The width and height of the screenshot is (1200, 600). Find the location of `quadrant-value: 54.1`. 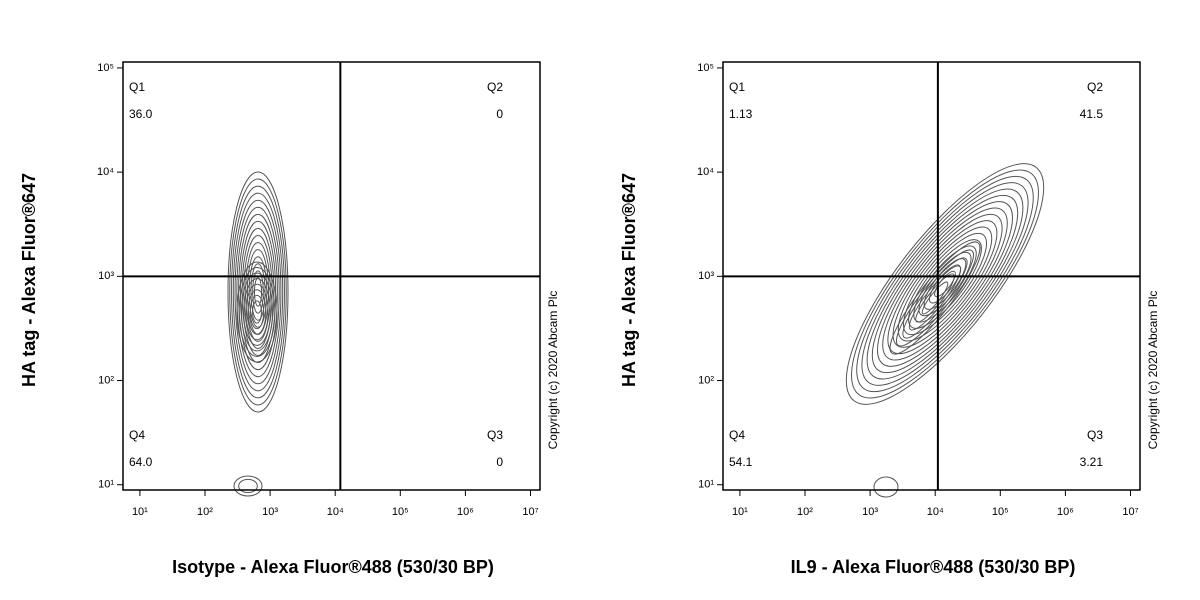

quadrant-value: 54.1 is located at coordinates (741, 462).